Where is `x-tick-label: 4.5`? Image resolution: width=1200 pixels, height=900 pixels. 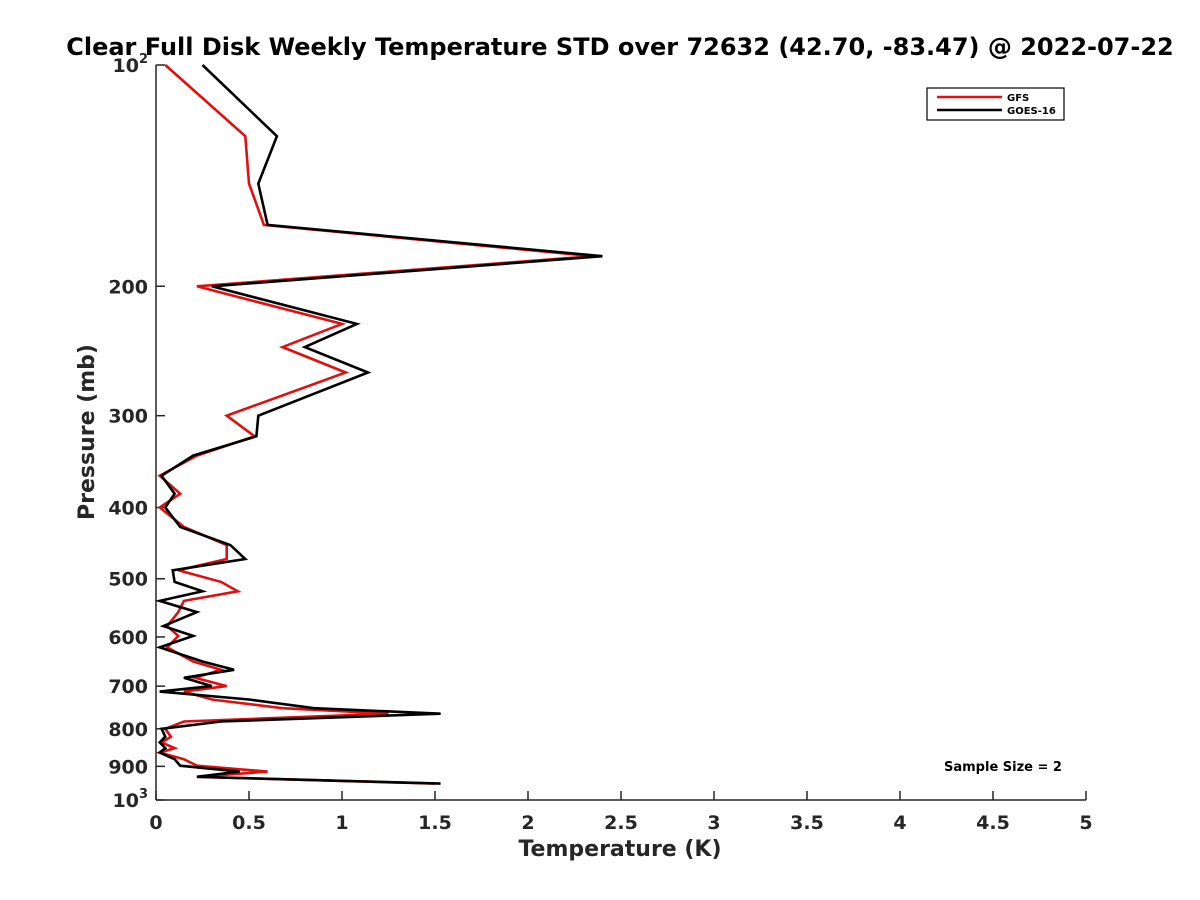
x-tick-label: 4.5 is located at coordinates (993, 823).